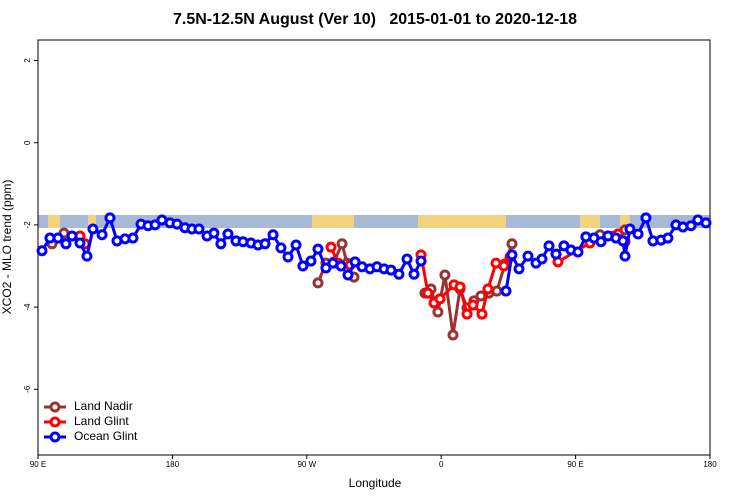 This screenshot has height=500, width=750. What do you see at coordinates (106, 436) in the screenshot?
I see `legend-label: Ocean Glint` at bounding box center [106, 436].